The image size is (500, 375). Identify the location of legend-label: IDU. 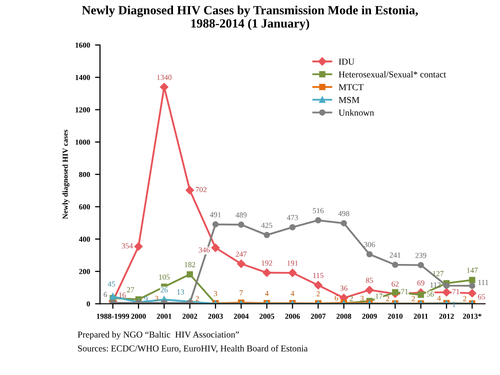
(346, 61).